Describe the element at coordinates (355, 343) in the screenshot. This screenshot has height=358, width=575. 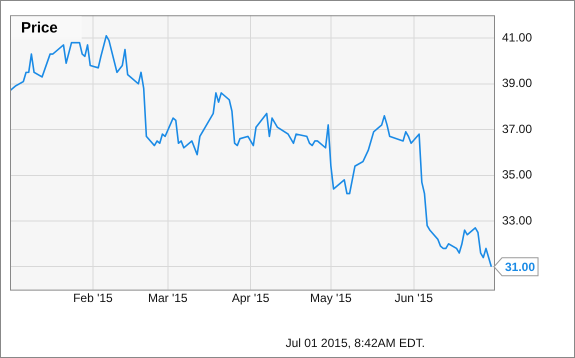
I see `text: Jul 01 2015, 8:42AM EDT.` at that location.